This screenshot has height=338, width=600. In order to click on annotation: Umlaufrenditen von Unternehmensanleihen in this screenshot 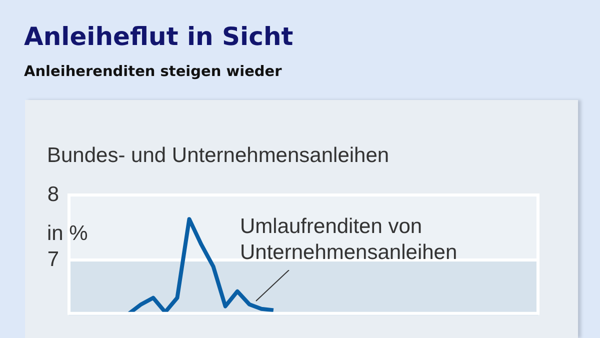, I will do `click(349, 240)`.